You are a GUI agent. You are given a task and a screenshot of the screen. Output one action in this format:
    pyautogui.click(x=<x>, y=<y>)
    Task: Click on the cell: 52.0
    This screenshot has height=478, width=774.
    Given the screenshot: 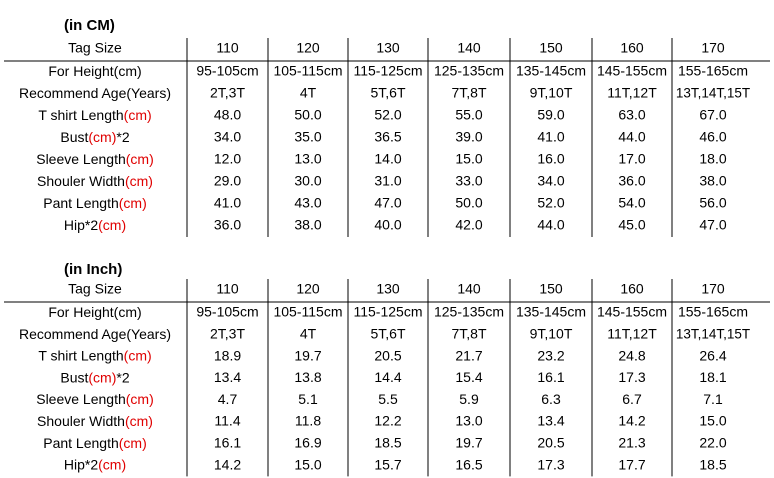 What is the action you would take?
    pyautogui.click(x=387, y=115)
    